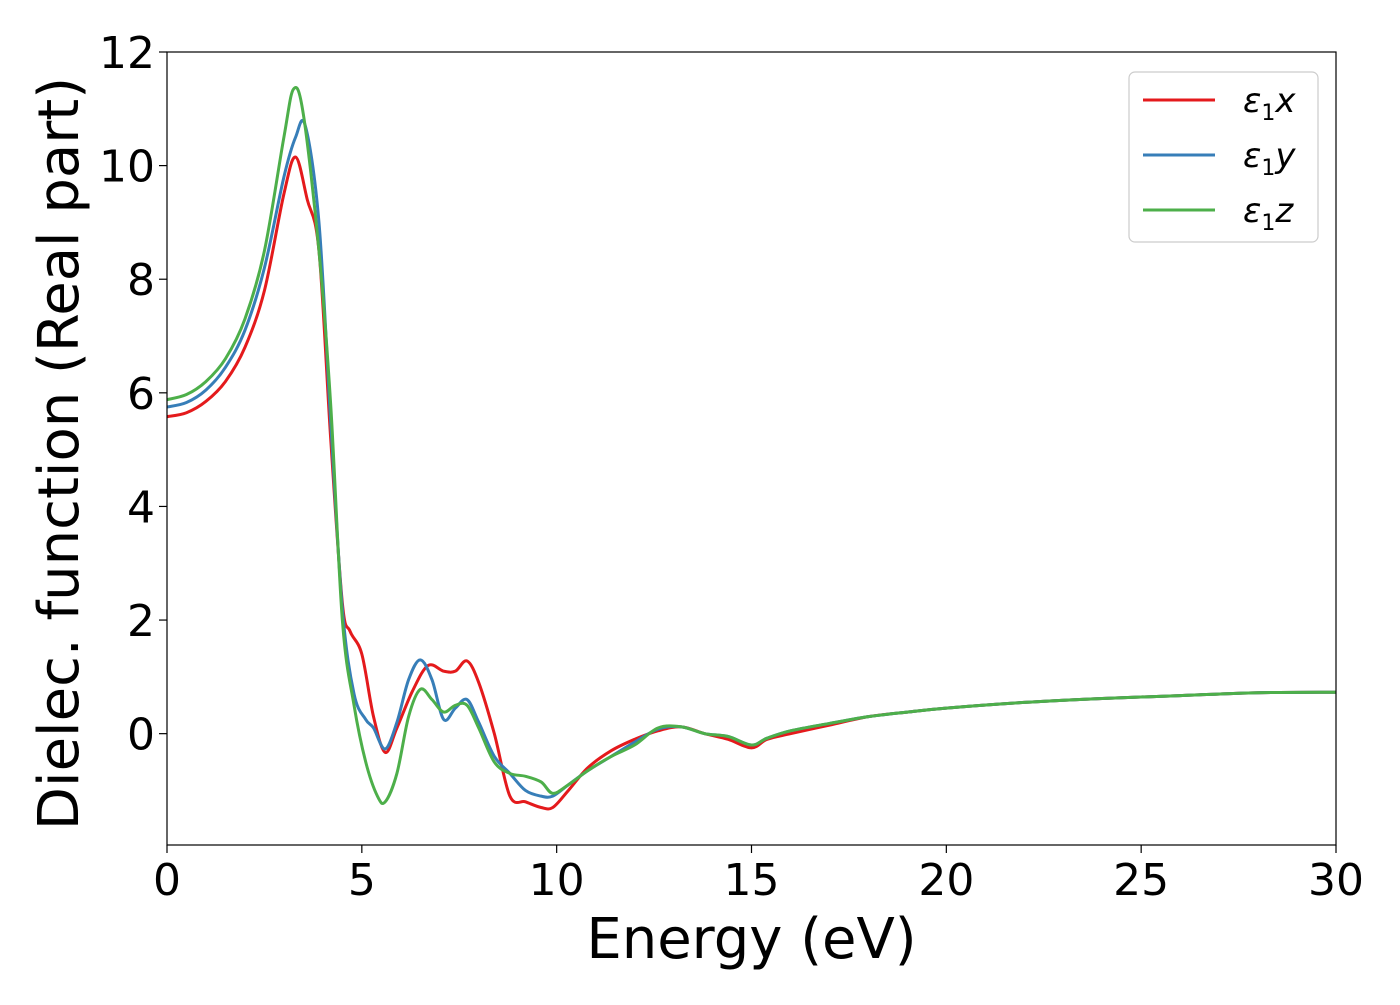 The image size is (1400, 1005). Describe the element at coordinates (59, 453) in the screenshot. I see `y-axis-label: Dielec. function (Real part)` at that location.